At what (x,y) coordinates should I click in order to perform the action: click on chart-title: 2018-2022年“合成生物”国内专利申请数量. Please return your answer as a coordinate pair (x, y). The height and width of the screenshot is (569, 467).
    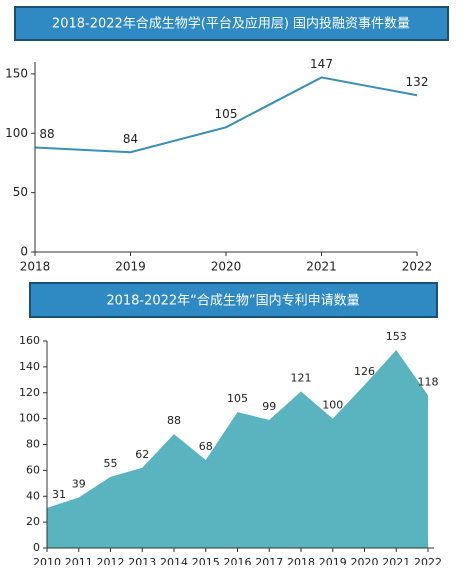
    Looking at the image, I should click on (232, 301).